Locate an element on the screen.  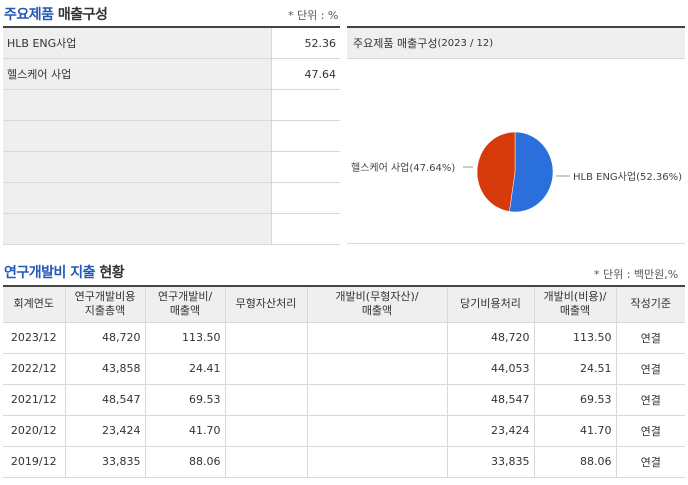
chart-title: 주요제품 매출구성 is located at coordinates (395, 43).